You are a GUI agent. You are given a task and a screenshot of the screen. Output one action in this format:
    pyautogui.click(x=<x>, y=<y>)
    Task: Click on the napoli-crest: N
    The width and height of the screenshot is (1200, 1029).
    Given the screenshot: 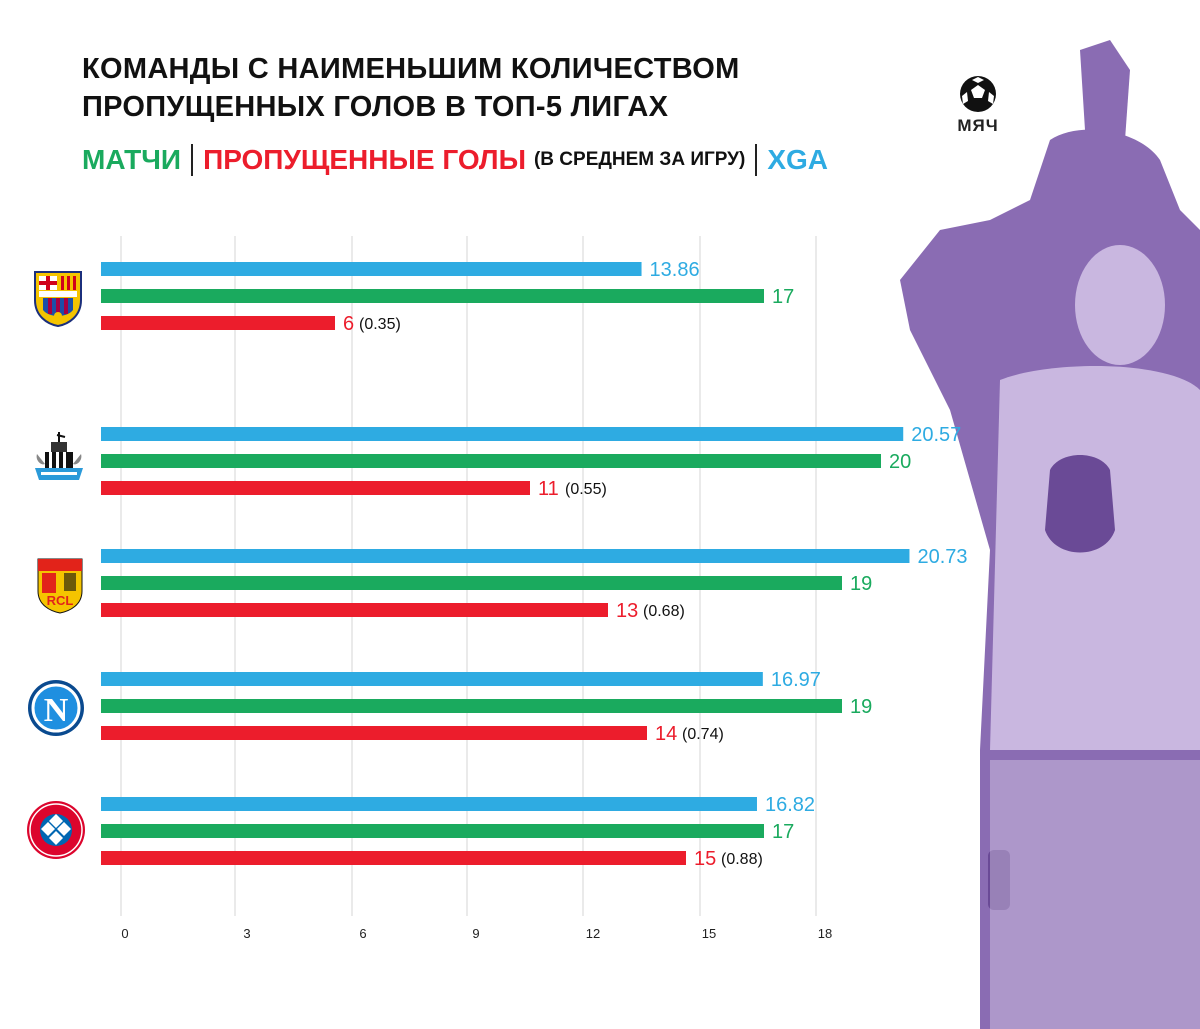 What is the action you would take?
    pyautogui.click(x=56, y=708)
    